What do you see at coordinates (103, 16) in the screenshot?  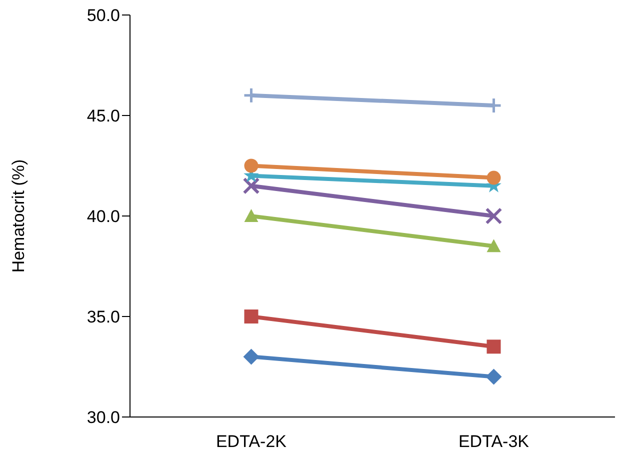 I see `y-tick-label: 50.0` at bounding box center [103, 16].